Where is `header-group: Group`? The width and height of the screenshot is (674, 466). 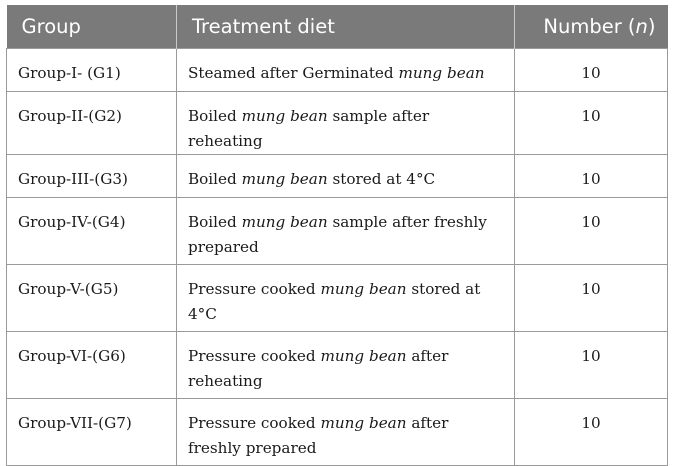
header-group: Group is located at coordinates (91, 26).